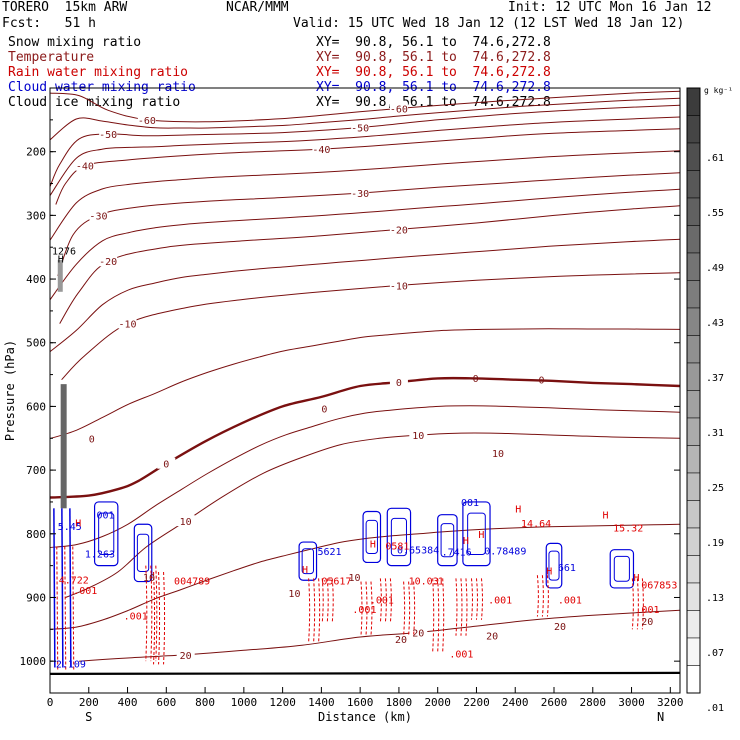 This screenshot has height=740, width=740. Describe the element at coordinates (418, 551) in the screenshot. I see `field-label: 0.65384` at that location.